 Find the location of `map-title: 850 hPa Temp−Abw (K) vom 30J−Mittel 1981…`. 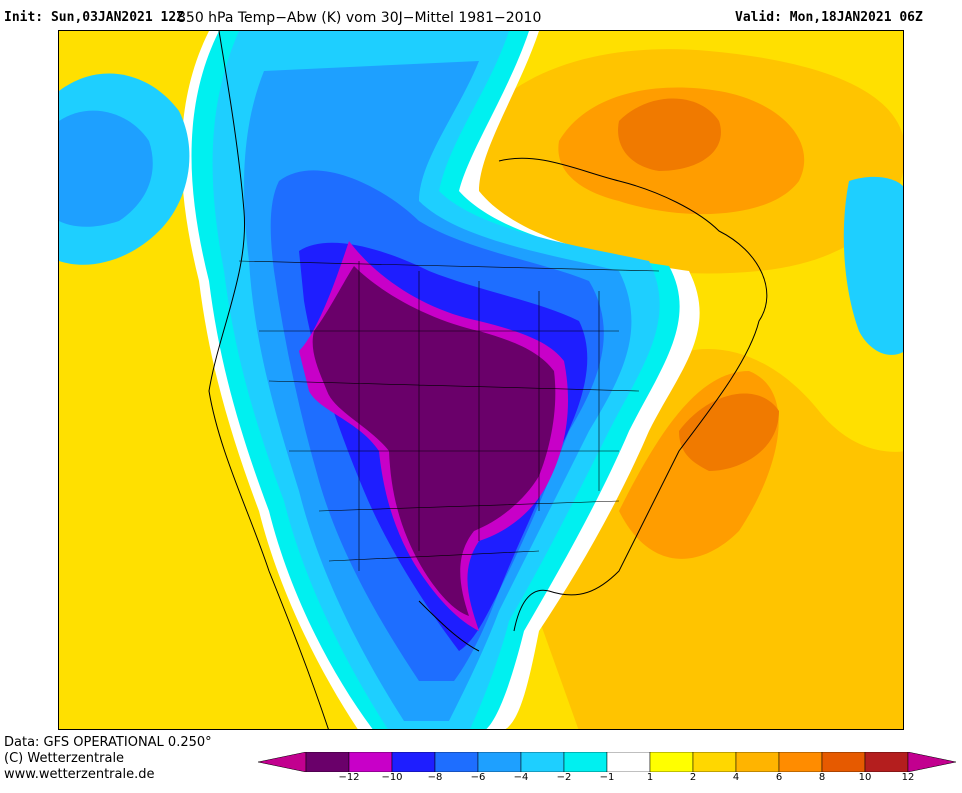

map-title: 850 hPa Temp−Abw (K) vom 30J−Mittel 1981… is located at coordinates (359, 18).